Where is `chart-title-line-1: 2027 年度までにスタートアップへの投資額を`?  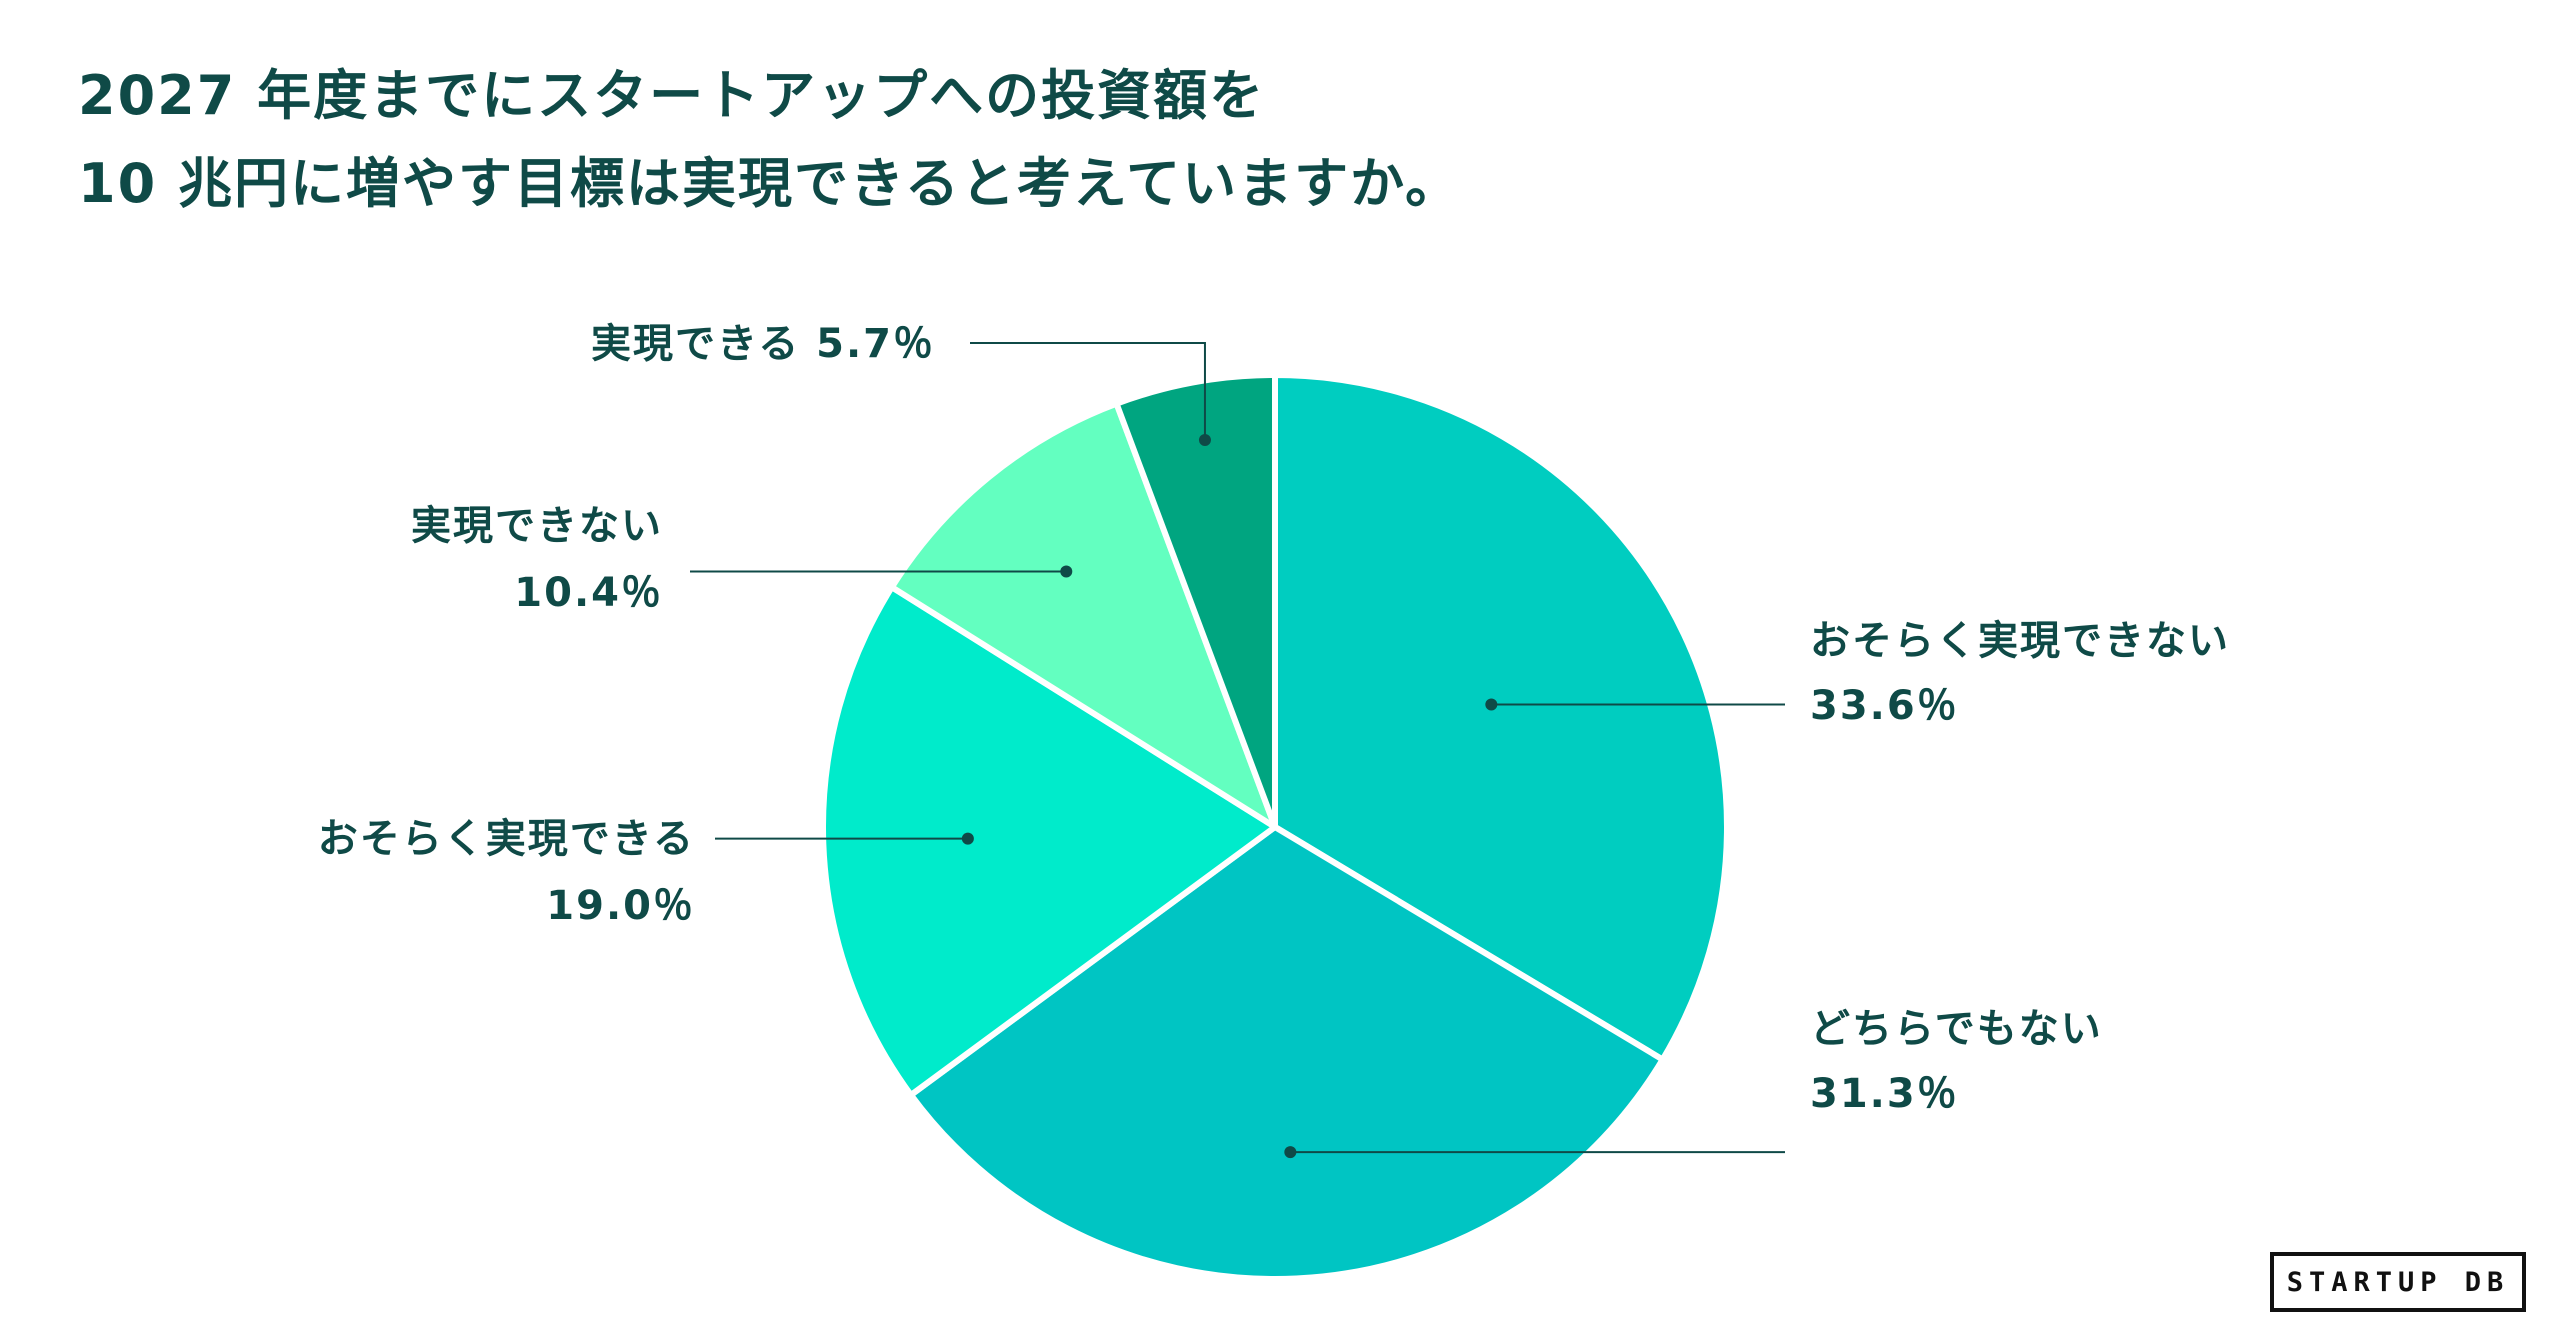 chart-title-line-1: 2027 年度までにスタートアップへの投資額を is located at coordinates (672, 95).